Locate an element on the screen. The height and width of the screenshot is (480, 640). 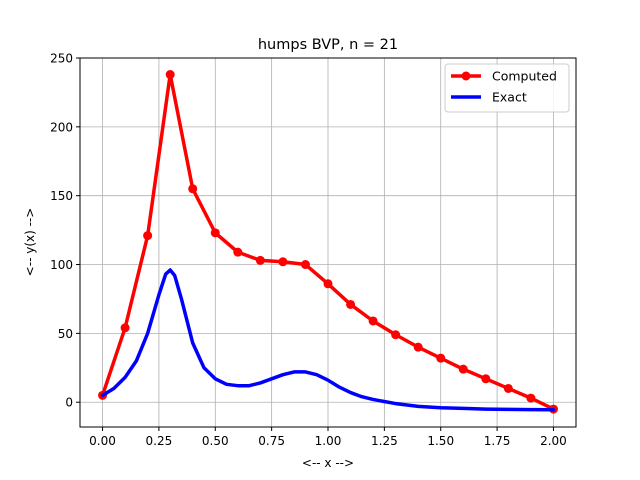
x-axis-label: <-- x --> is located at coordinates (328, 463).